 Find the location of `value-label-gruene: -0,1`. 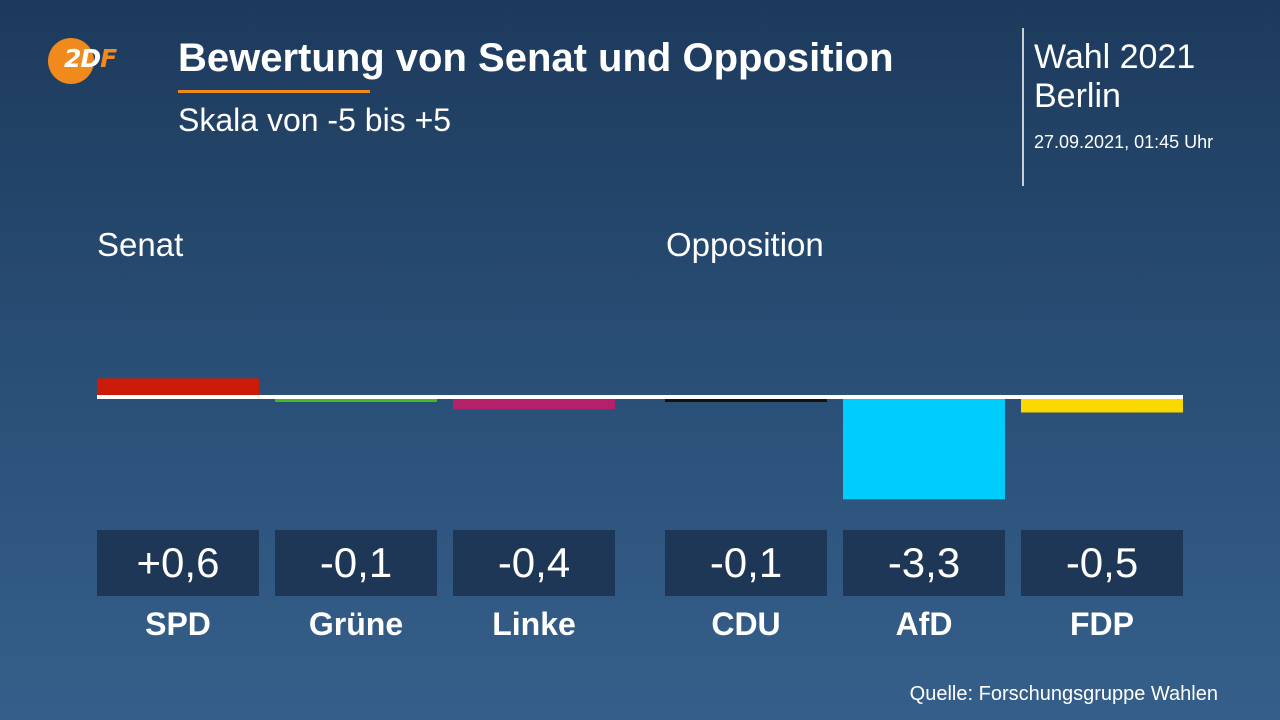

value-label-gruene: -0,1 is located at coordinates (356, 563).